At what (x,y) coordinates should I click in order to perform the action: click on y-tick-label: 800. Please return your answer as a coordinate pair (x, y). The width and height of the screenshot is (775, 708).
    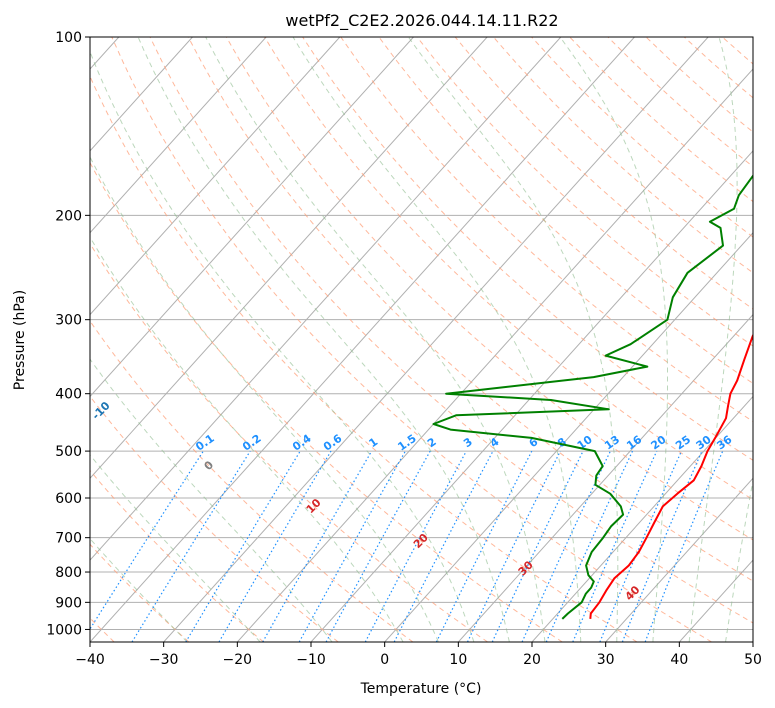
    Looking at the image, I should click on (68, 573).